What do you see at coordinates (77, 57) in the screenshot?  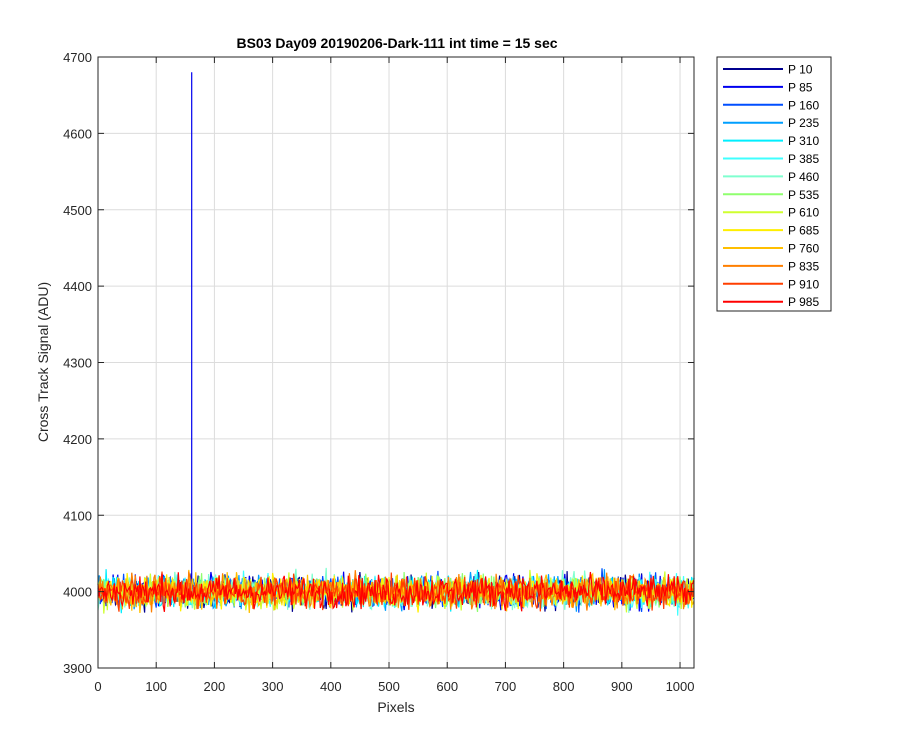 I see `y-tick-label: 4700` at bounding box center [77, 57].